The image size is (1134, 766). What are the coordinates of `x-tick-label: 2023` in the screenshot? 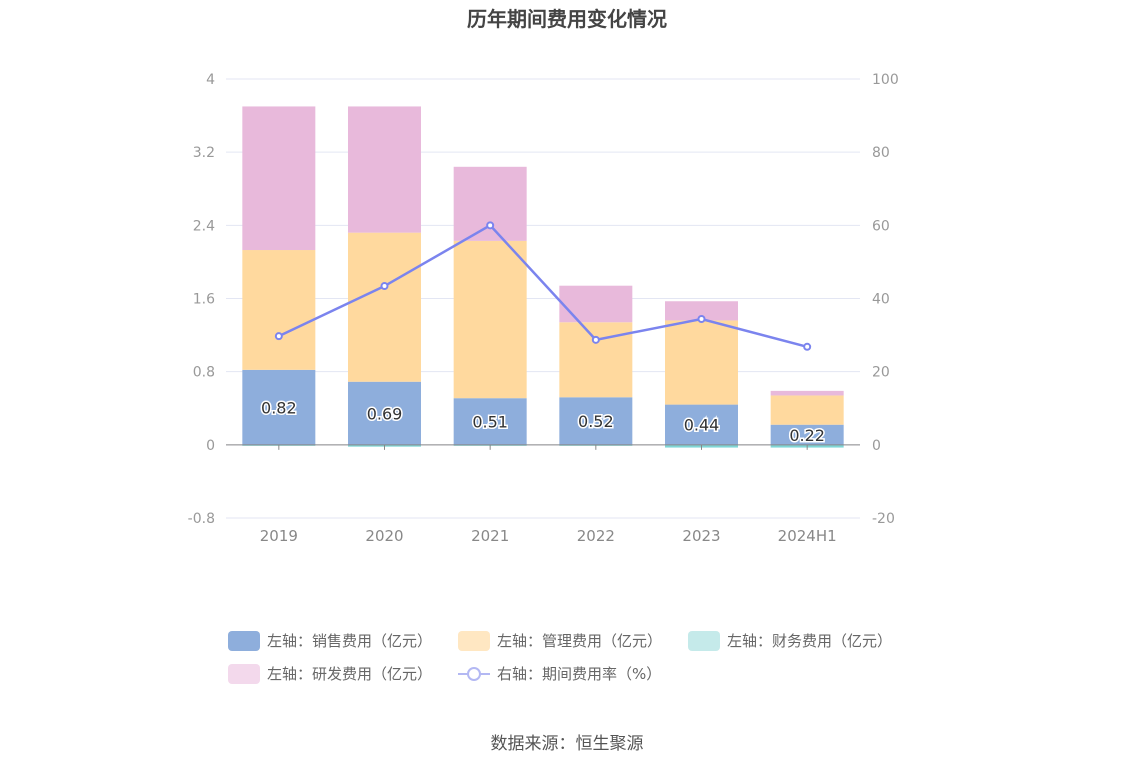 It's located at (701, 536).